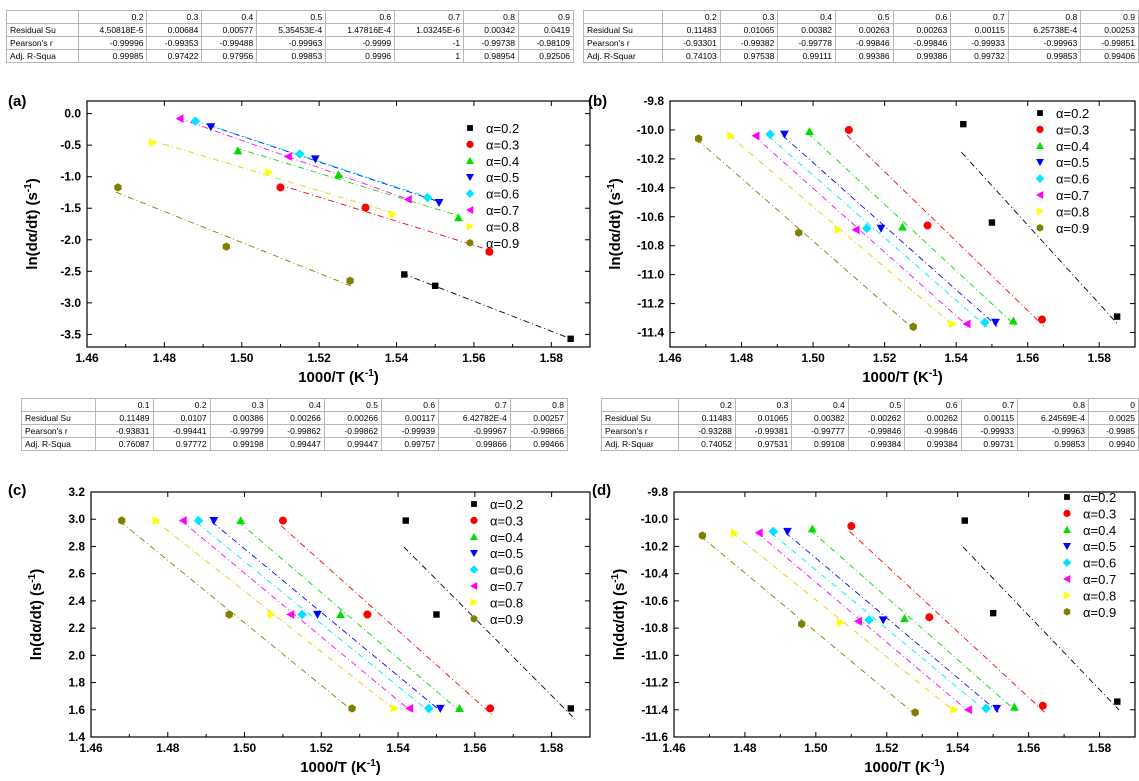 Image resolution: width=1139 pixels, height=781 pixels. Describe the element at coordinates (491, 56) in the screenshot. I see `table-cell: 0.98954` at that location.